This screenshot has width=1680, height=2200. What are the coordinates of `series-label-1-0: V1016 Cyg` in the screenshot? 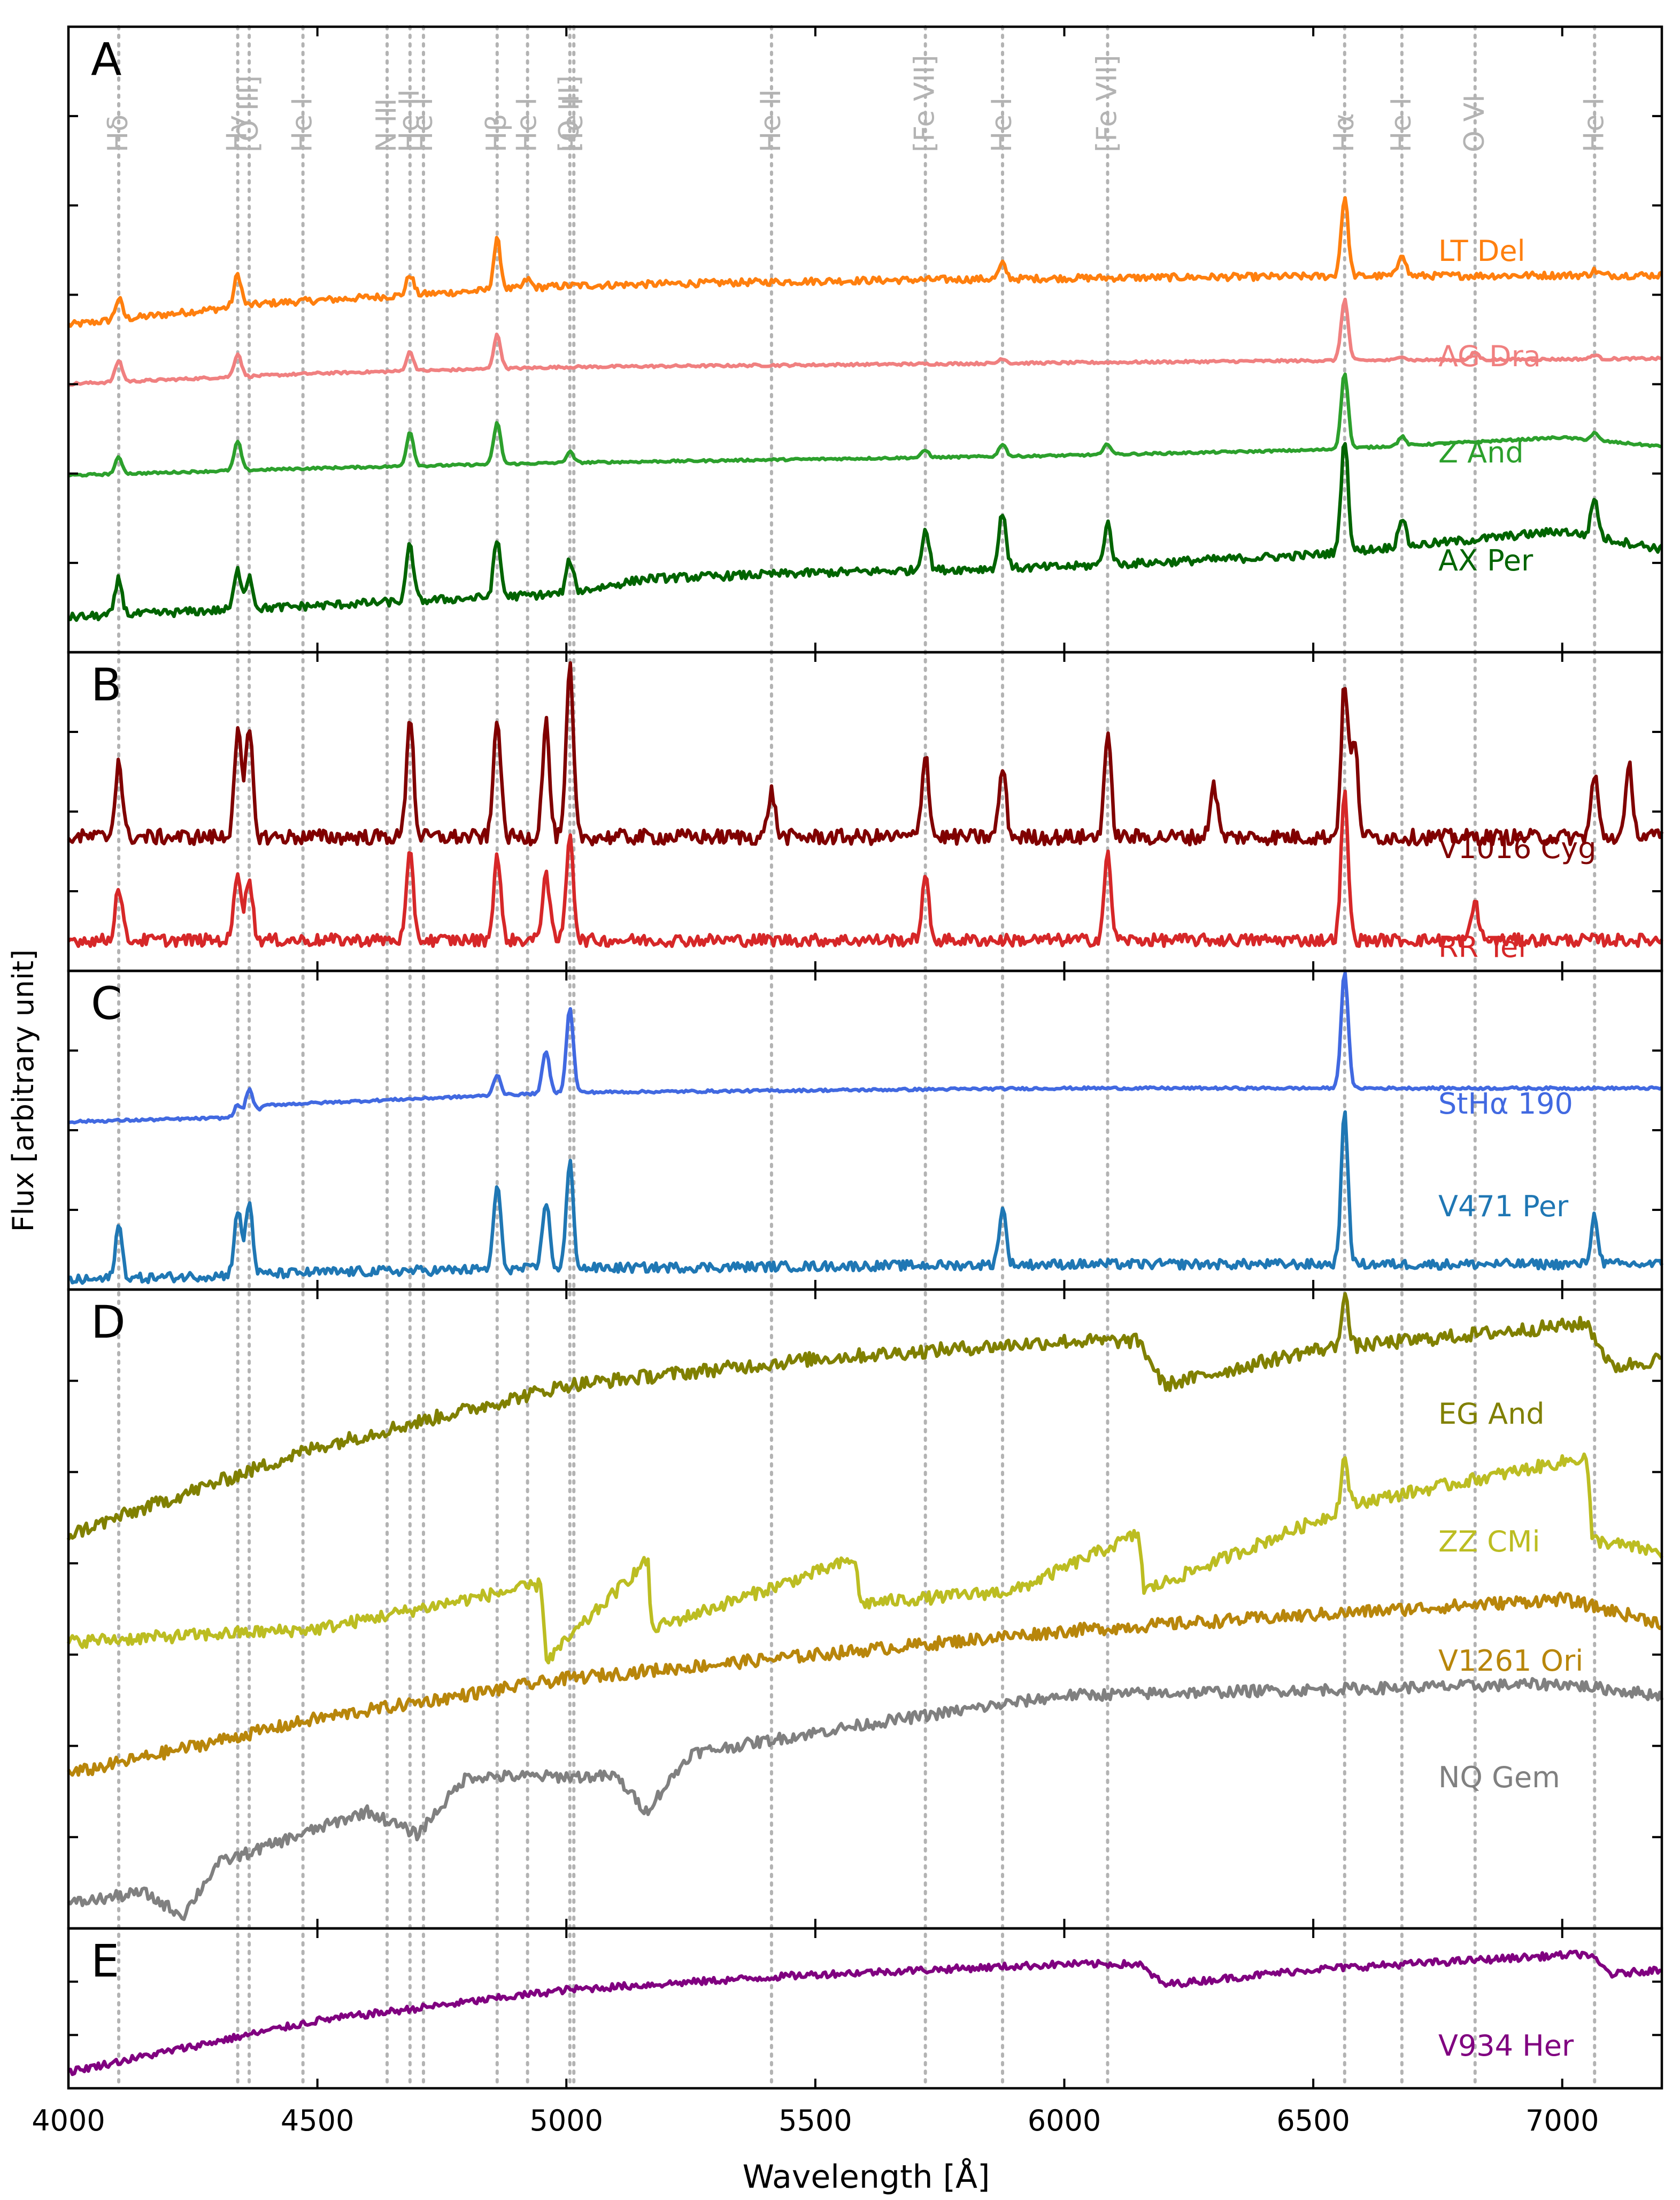 It's located at (1517, 848).